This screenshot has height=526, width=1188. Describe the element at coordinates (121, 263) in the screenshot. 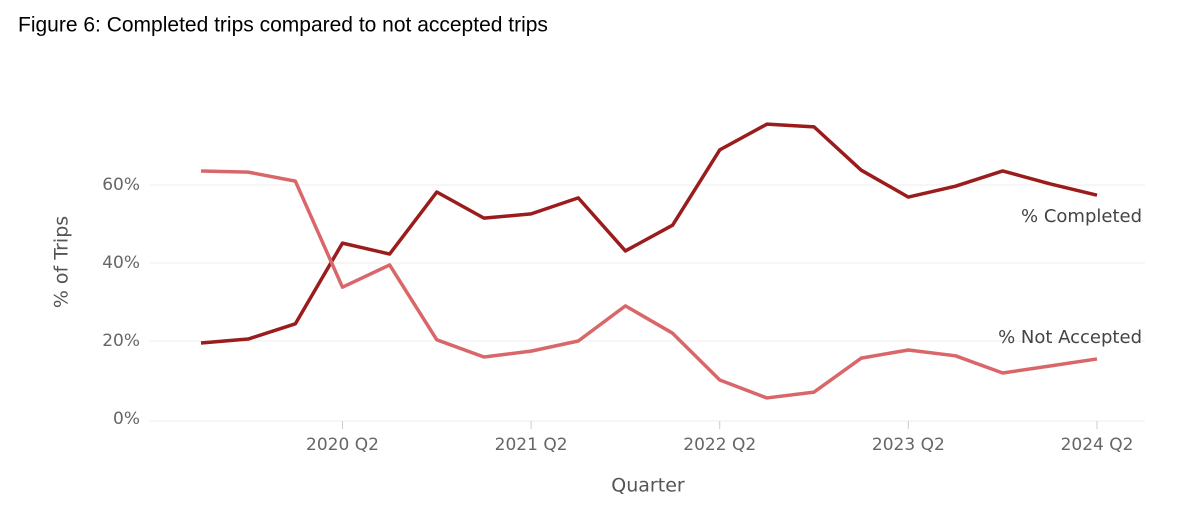

I see `y-tick-label: 40%` at that location.